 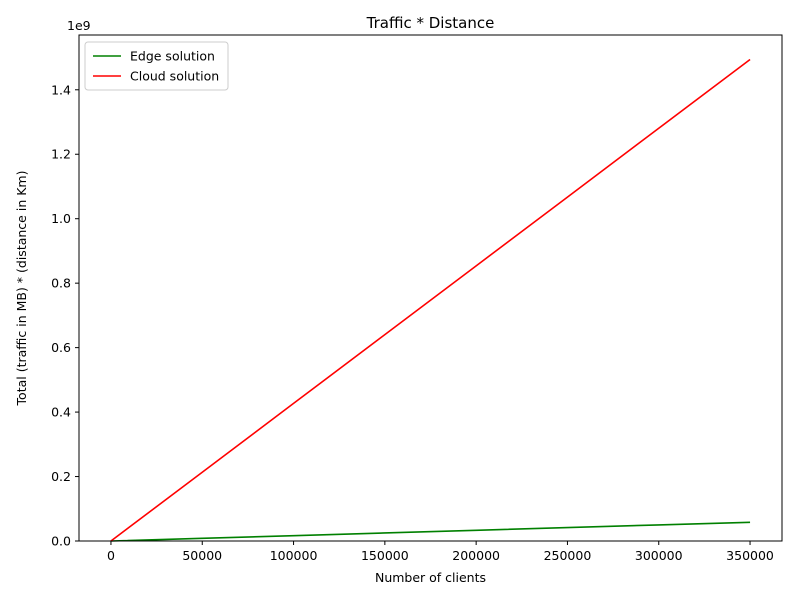 I want to click on x-tick-label: 200000, so click(x=476, y=555).